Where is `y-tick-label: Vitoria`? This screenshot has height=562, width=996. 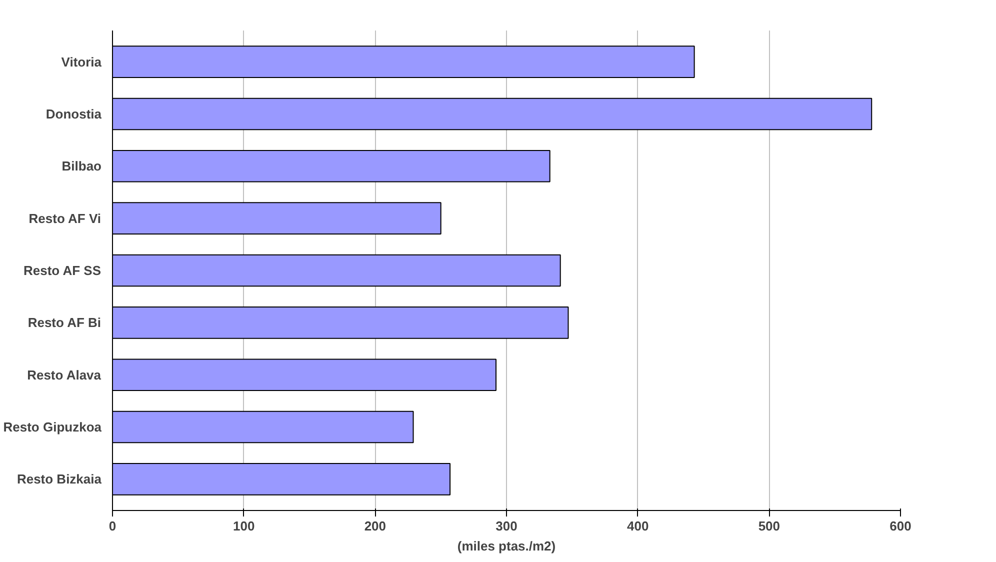 y-tick-label: Vitoria is located at coordinates (81, 62).